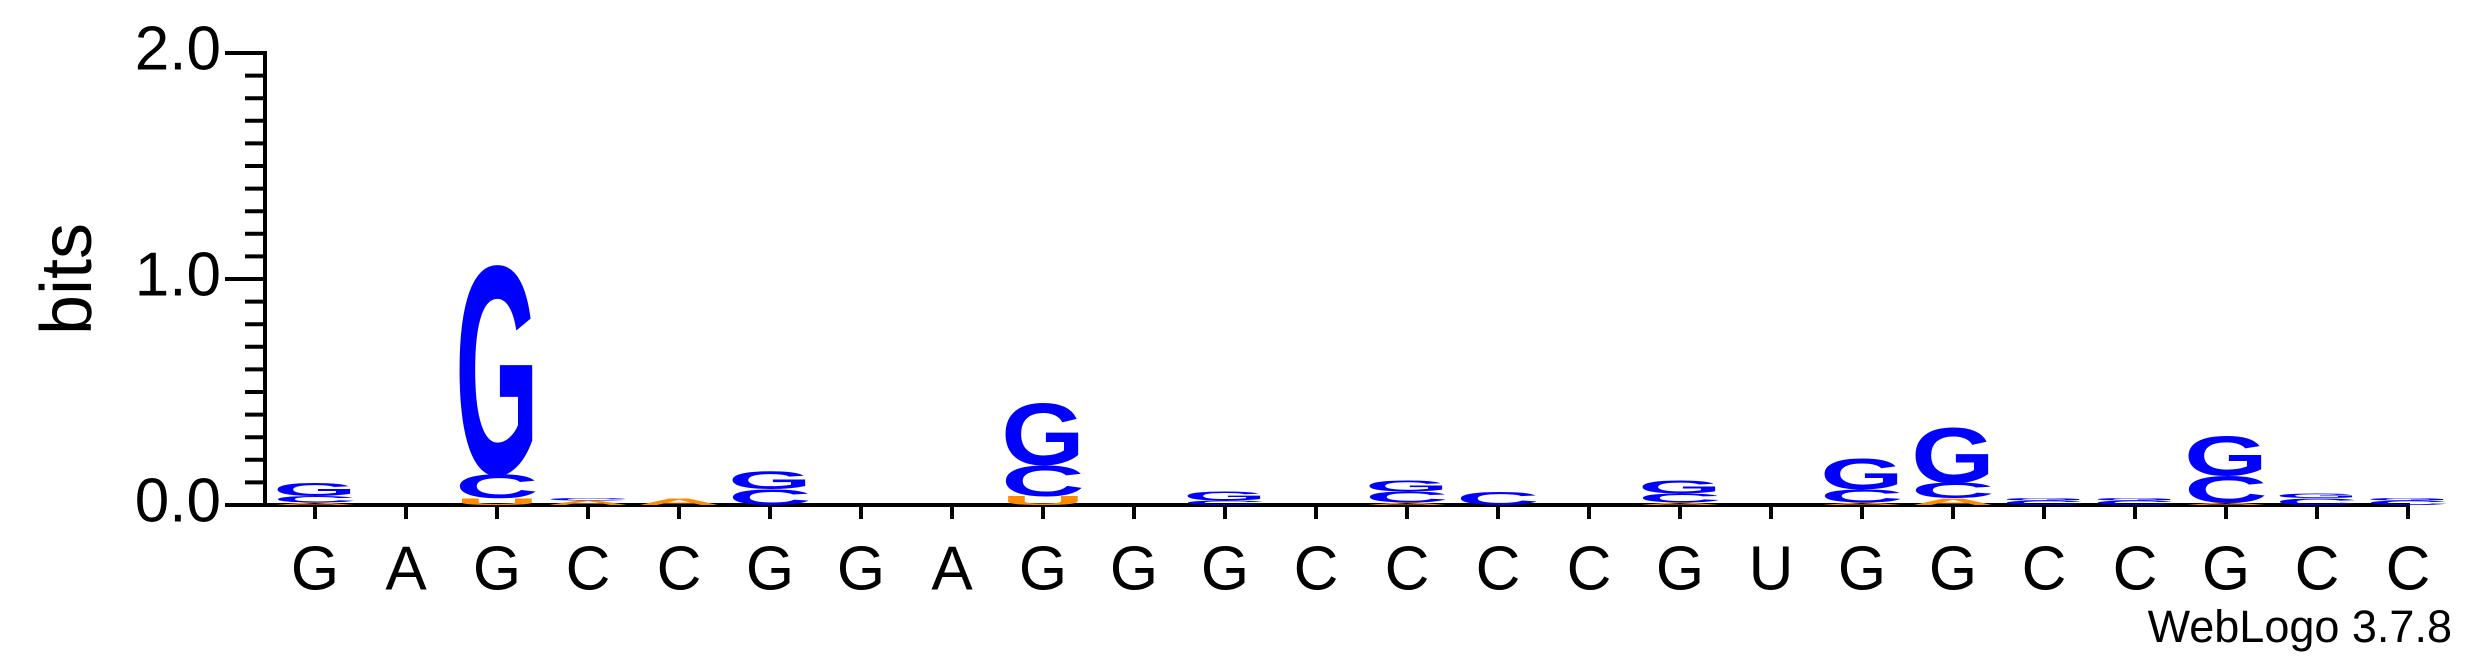 This screenshot has height=667, width=2475. I want to click on y-tick-label: 1.0, so click(178, 274).